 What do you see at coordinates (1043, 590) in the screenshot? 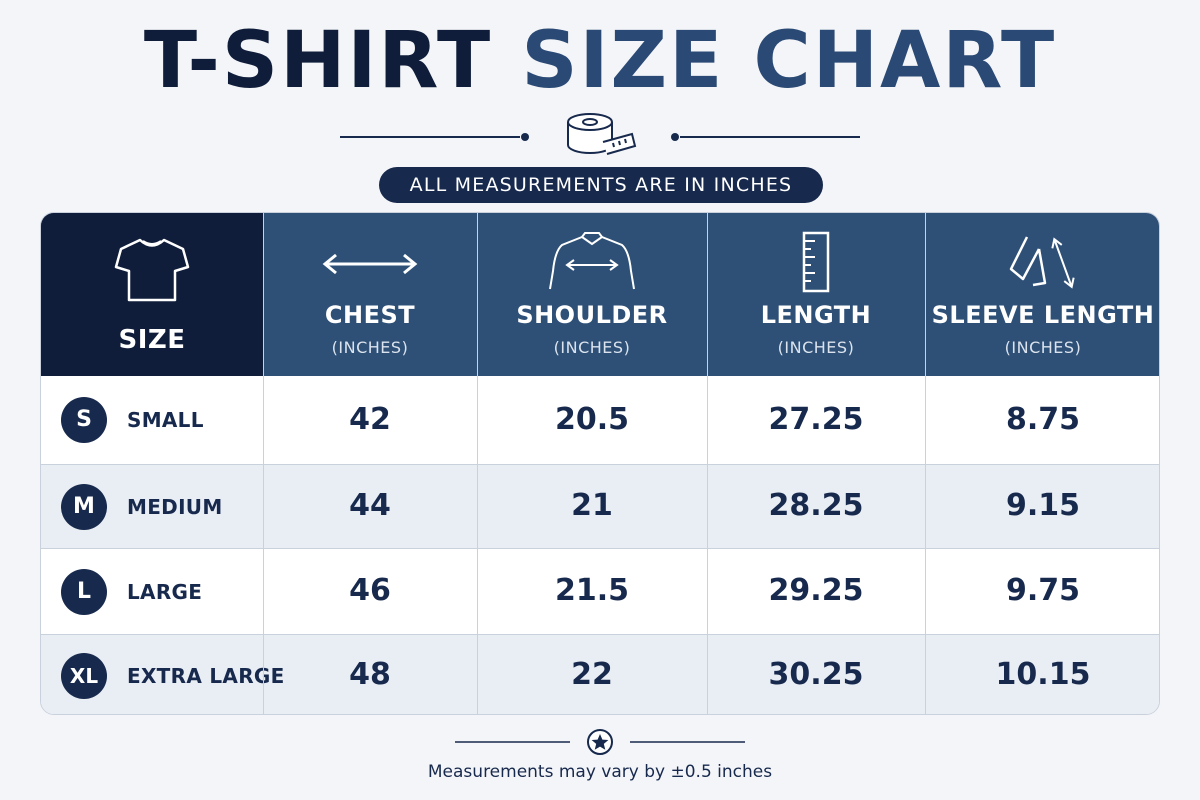
I see `sleeve-value: 9.75` at bounding box center [1043, 590].